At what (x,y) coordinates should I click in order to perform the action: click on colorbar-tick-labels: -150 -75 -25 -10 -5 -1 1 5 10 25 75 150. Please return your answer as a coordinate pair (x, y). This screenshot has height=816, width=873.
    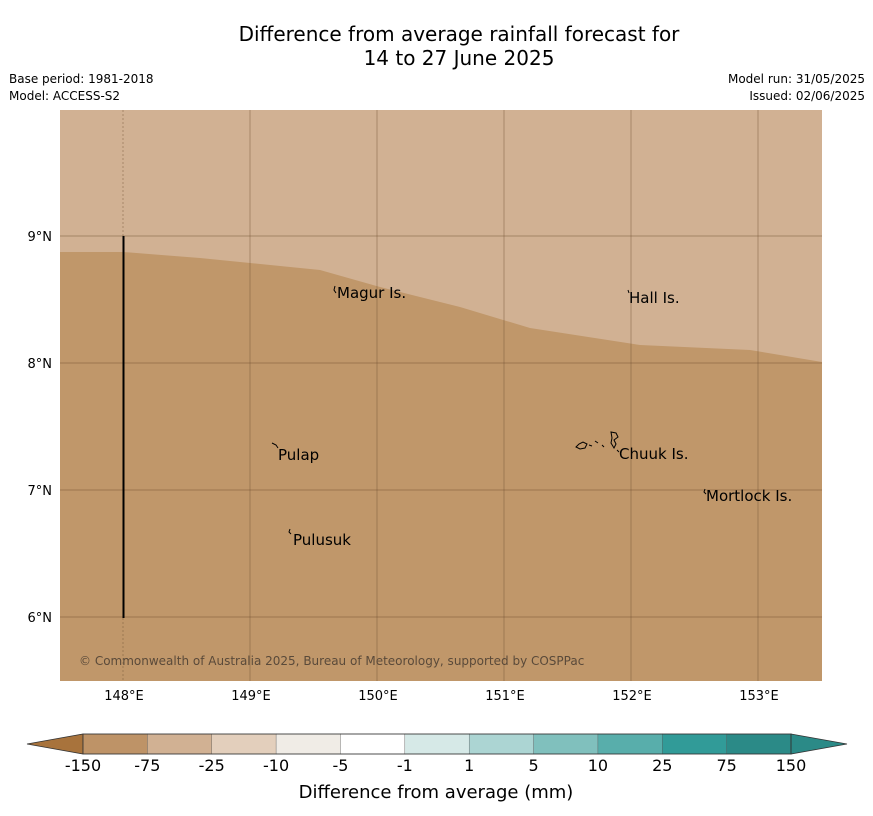
    Looking at the image, I should click on (435, 765).